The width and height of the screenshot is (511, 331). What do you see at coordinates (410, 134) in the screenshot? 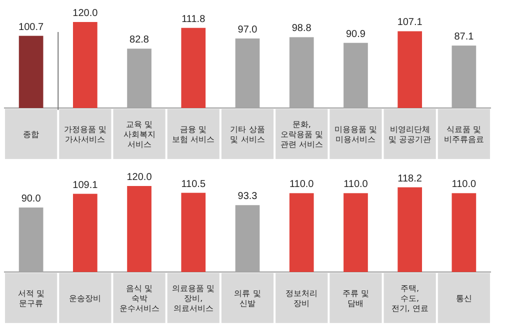
I see `x-tick-label: 비영리단체 및 공공기관` at bounding box center [410, 134].